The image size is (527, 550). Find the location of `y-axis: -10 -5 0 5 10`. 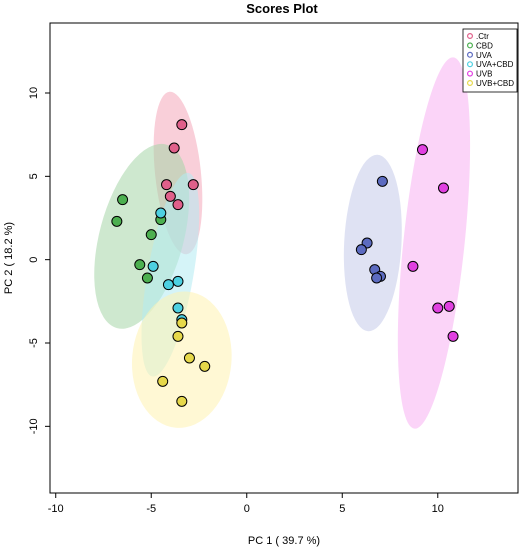

y-axis: -10 -5 0 5 10 is located at coordinates (39, 260).